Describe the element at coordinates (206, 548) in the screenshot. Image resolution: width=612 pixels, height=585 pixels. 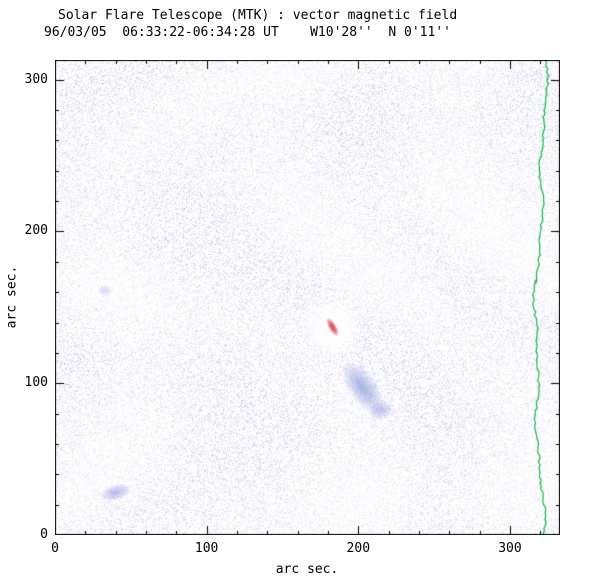
I see `x-tick-label: 100` at that location.